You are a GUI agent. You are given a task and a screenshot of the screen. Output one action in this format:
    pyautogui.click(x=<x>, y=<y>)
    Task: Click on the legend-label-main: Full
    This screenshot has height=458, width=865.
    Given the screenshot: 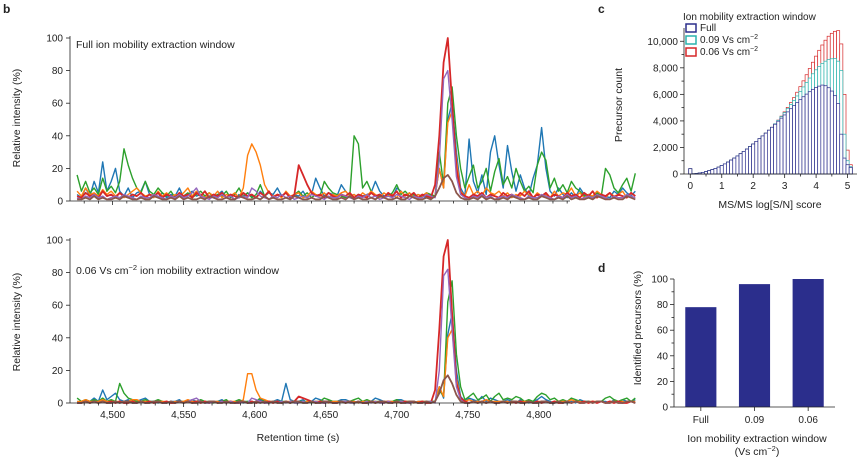 What is the action you would take?
    pyautogui.click(x=708, y=28)
    